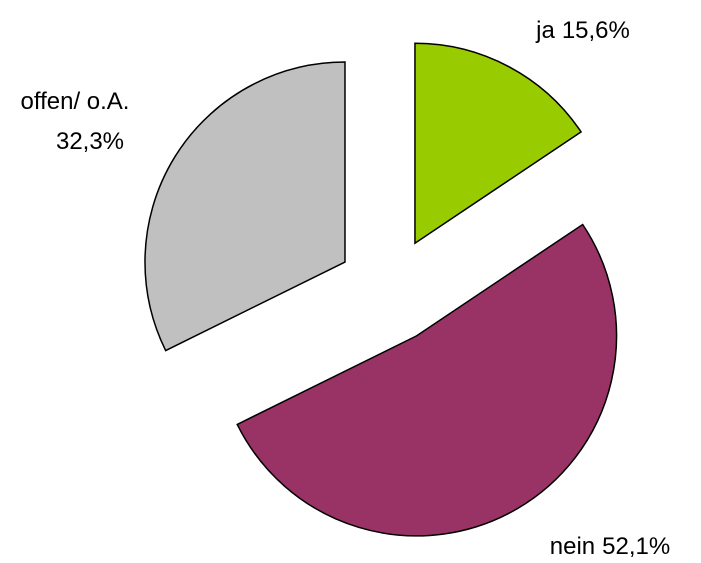  I want to click on slice-label: ja 15,6%, so click(582, 30).